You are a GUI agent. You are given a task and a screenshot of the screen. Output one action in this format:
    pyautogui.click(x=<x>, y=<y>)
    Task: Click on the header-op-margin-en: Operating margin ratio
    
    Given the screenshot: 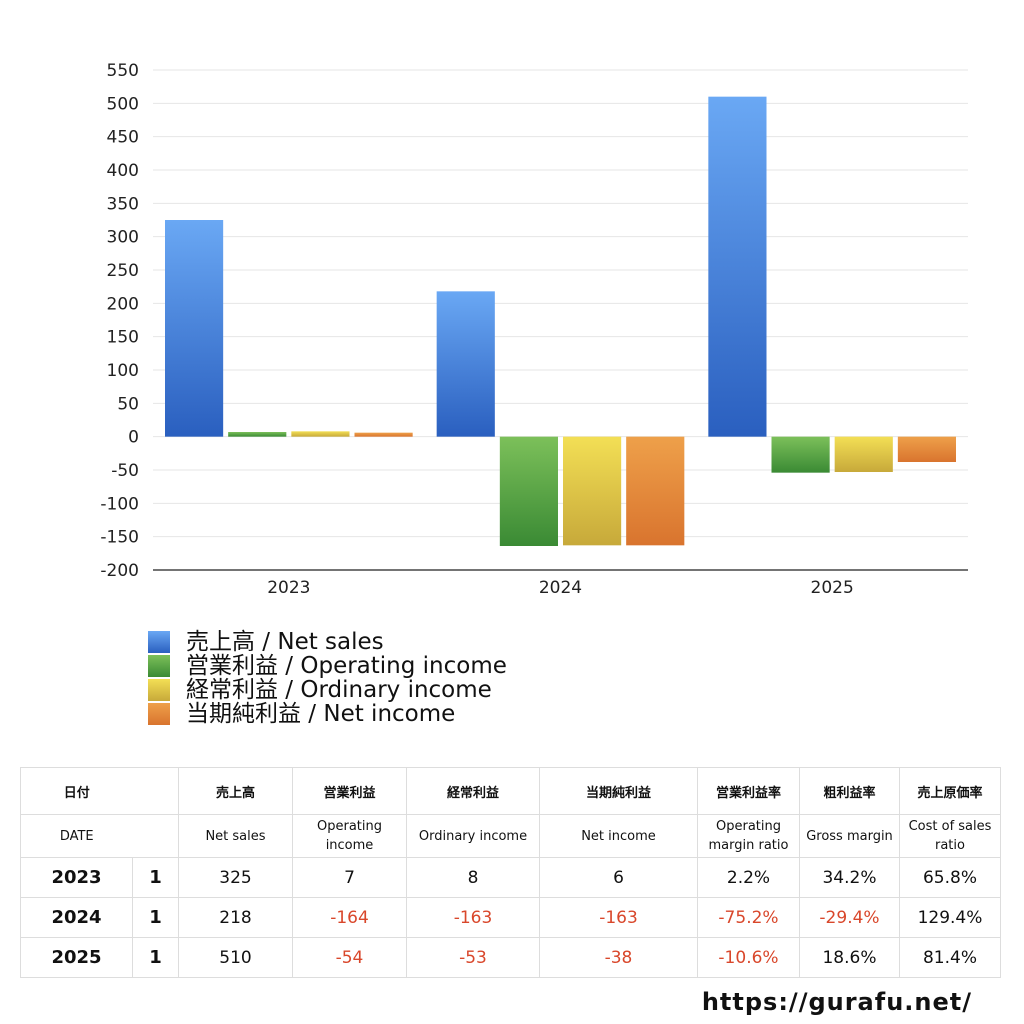 What is the action you would take?
    pyautogui.click(x=748, y=836)
    